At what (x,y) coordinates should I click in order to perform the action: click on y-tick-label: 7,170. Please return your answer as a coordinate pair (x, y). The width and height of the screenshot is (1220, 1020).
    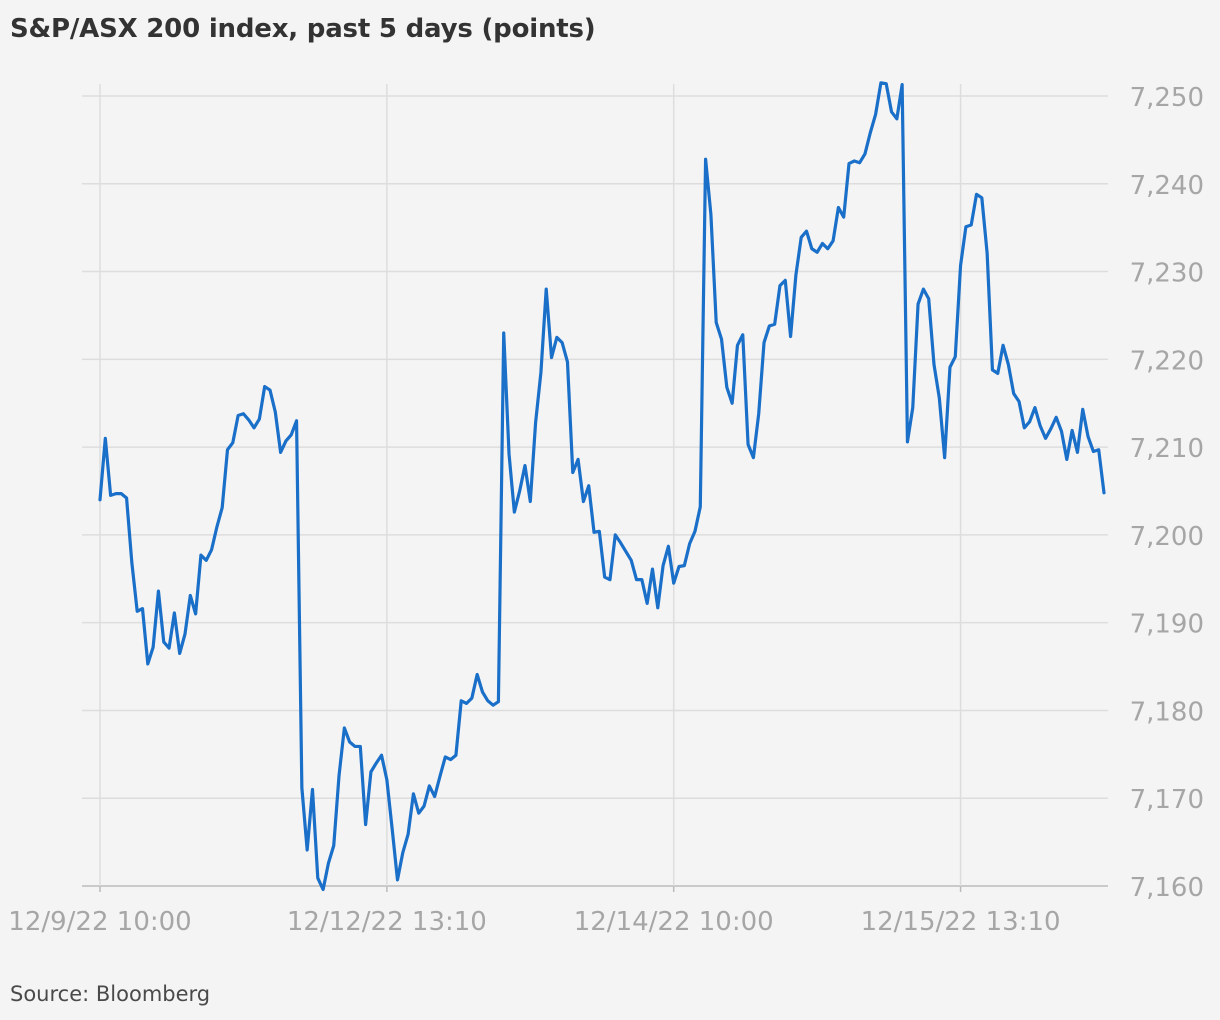
    Looking at the image, I should click on (1167, 800).